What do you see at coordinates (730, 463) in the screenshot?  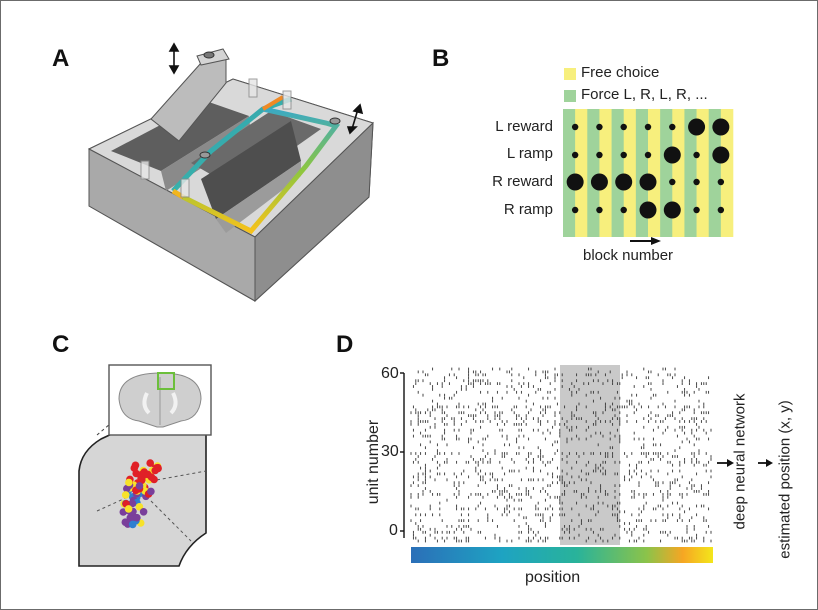 I see `arrow-to-network-head` at bounding box center [730, 463].